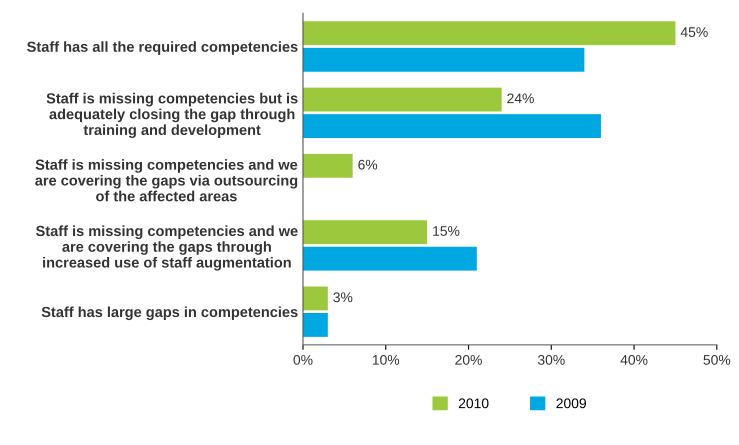 This screenshot has height=445, width=739. What do you see at coordinates (170, 313) in the screenshot?
I see `y-tick-label: Staff has large gaps in competencies` at bounding box center [170, 313].